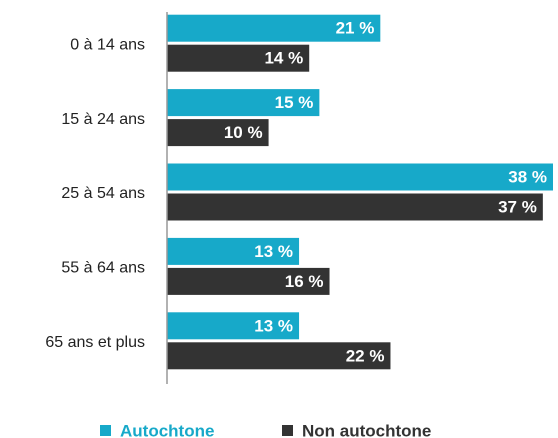  Describe the element at coordinates (107, 44) in the screenshot. I see `category-label: 0 à 14 ans` at that location.